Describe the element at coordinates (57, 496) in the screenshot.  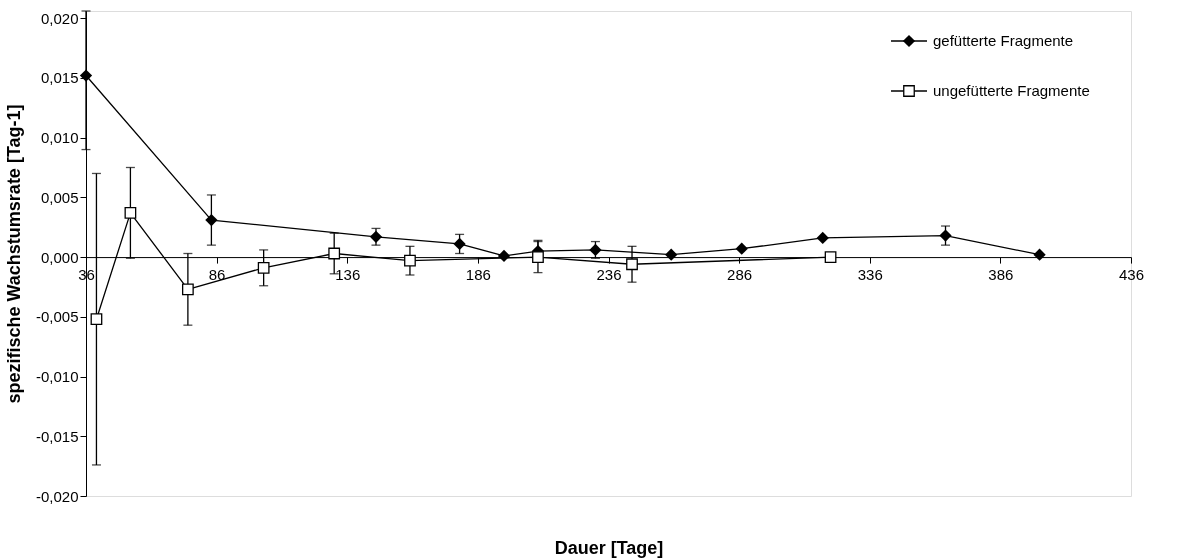
I see `y-tick-label: -0,020` at that location.